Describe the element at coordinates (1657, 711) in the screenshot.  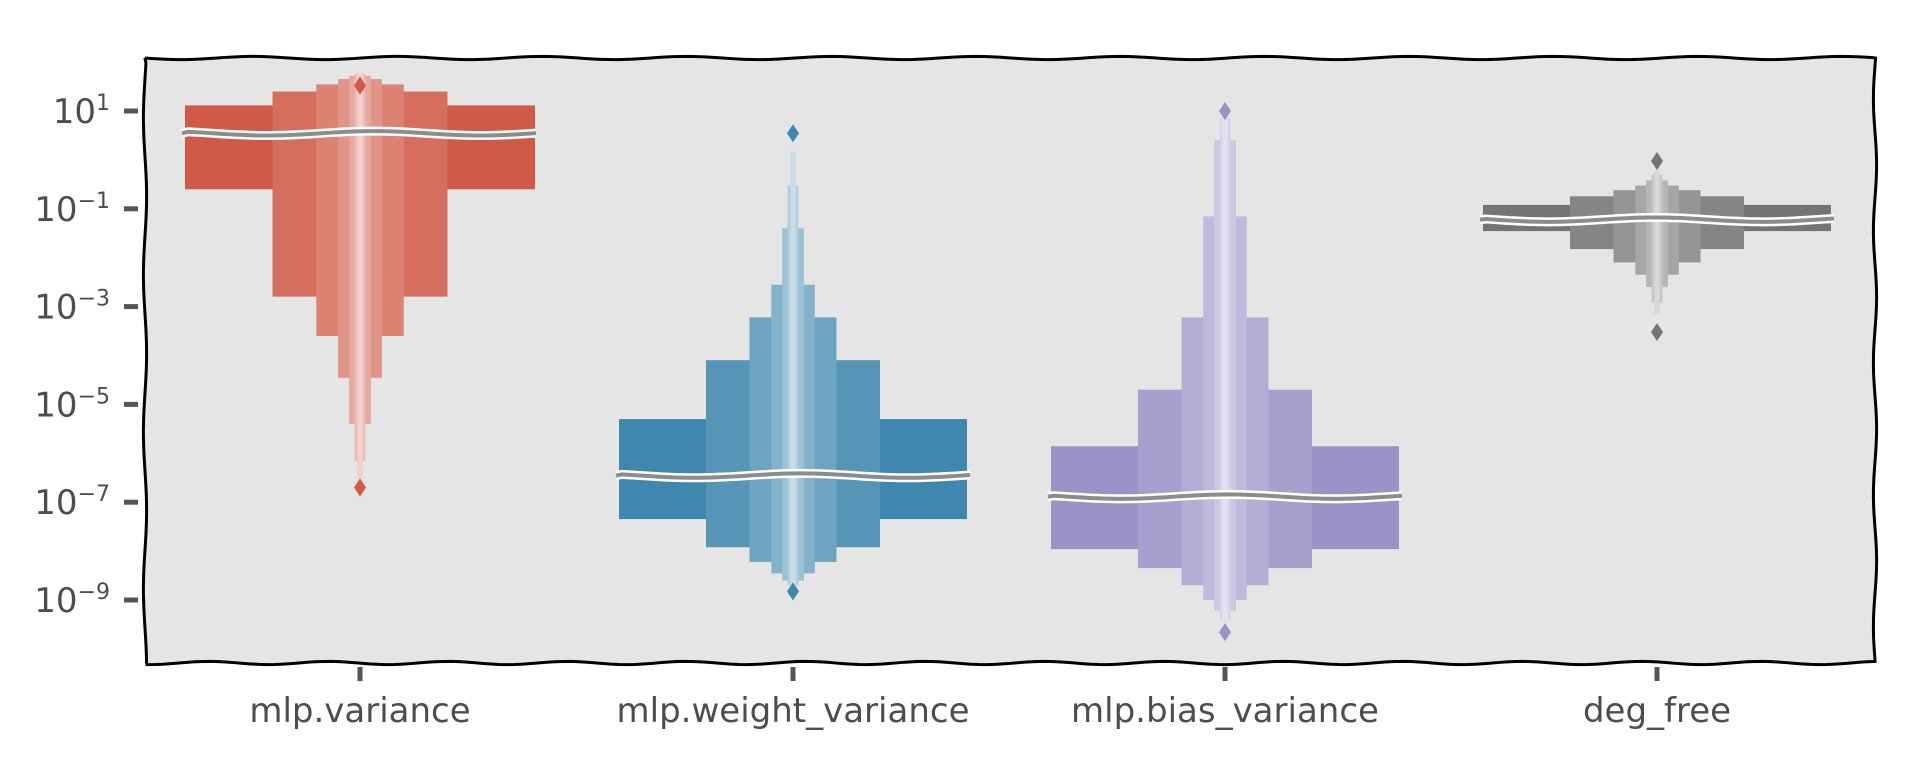
I see `x-tick-label-4: deg_free` at that location.